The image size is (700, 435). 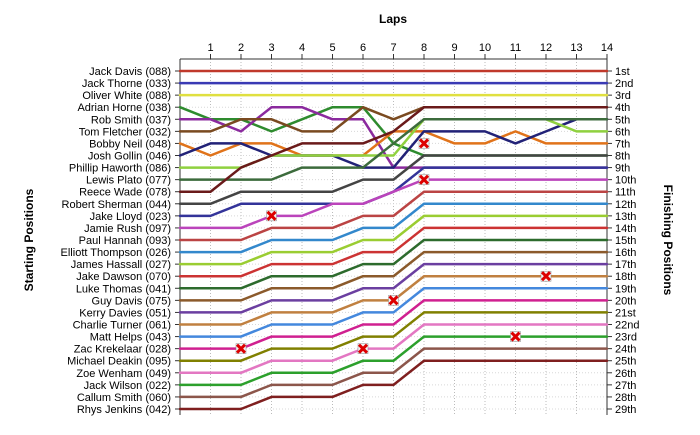 I want to click on finish-position-label: 19th, so click(x=625, y=289).